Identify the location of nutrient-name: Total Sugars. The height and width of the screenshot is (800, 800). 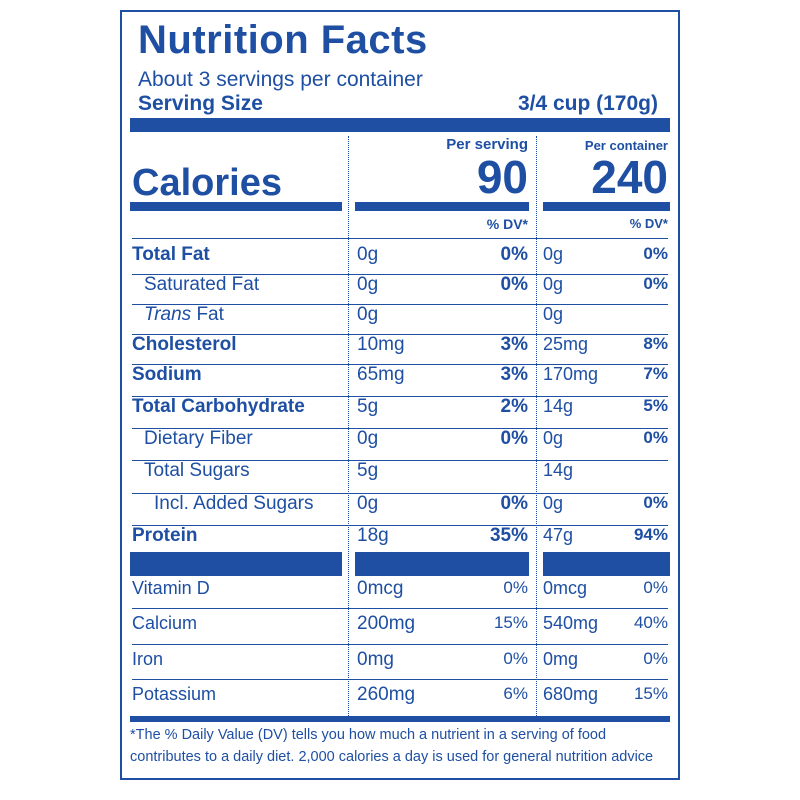
(197, 470).